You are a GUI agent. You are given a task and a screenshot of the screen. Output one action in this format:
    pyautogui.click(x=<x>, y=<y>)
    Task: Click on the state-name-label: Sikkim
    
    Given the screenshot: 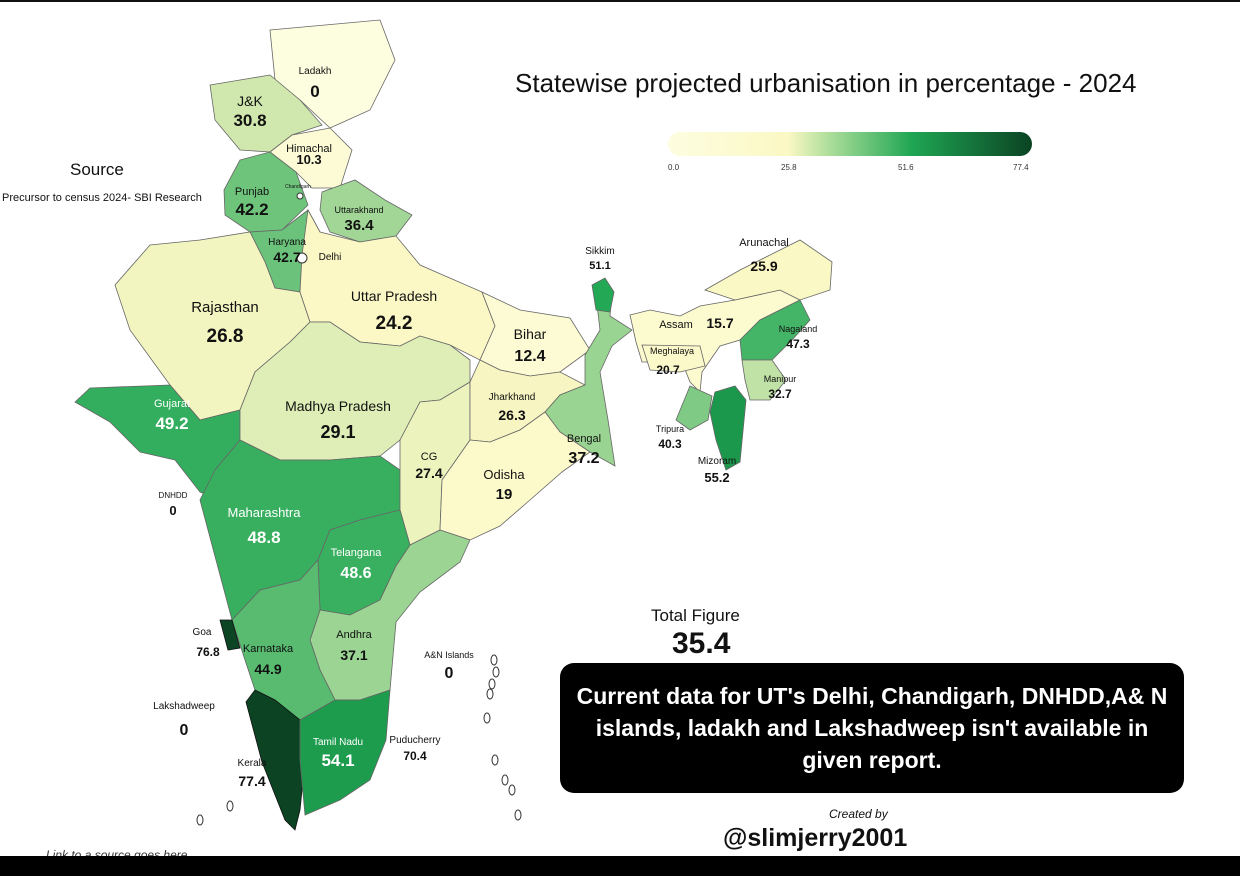 What is the action you would take?
    pyautogui.click(x=599, y=251)
    